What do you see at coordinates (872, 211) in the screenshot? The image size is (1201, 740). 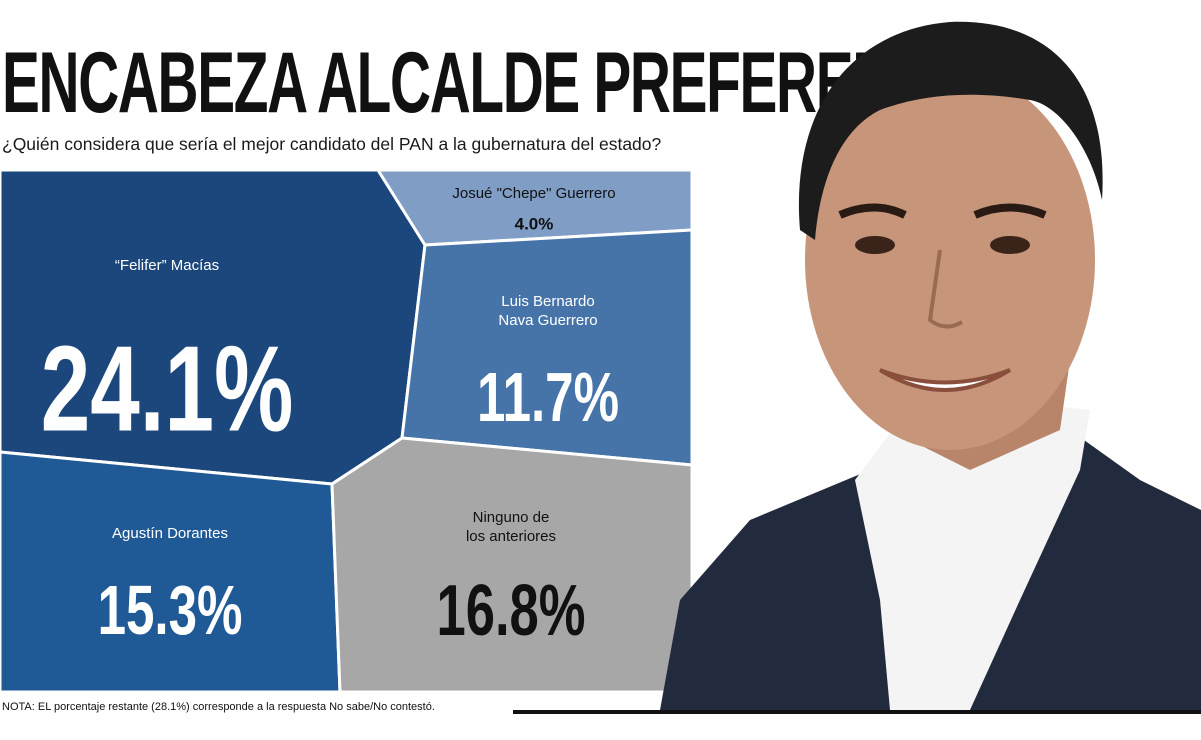 I see `eyebrow-left` at bounding box center [872, 211].